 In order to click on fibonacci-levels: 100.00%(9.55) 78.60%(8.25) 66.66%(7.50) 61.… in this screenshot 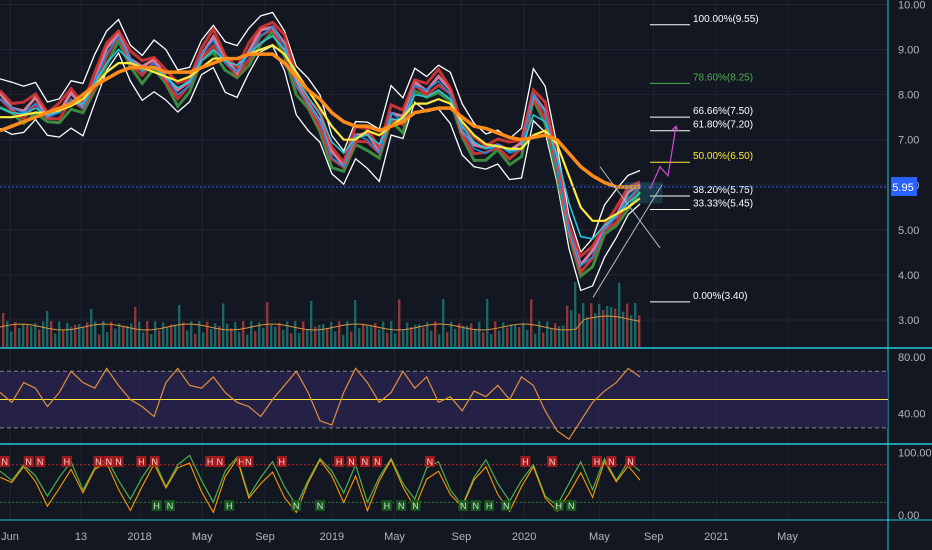, I will do `click(691, 158)`.